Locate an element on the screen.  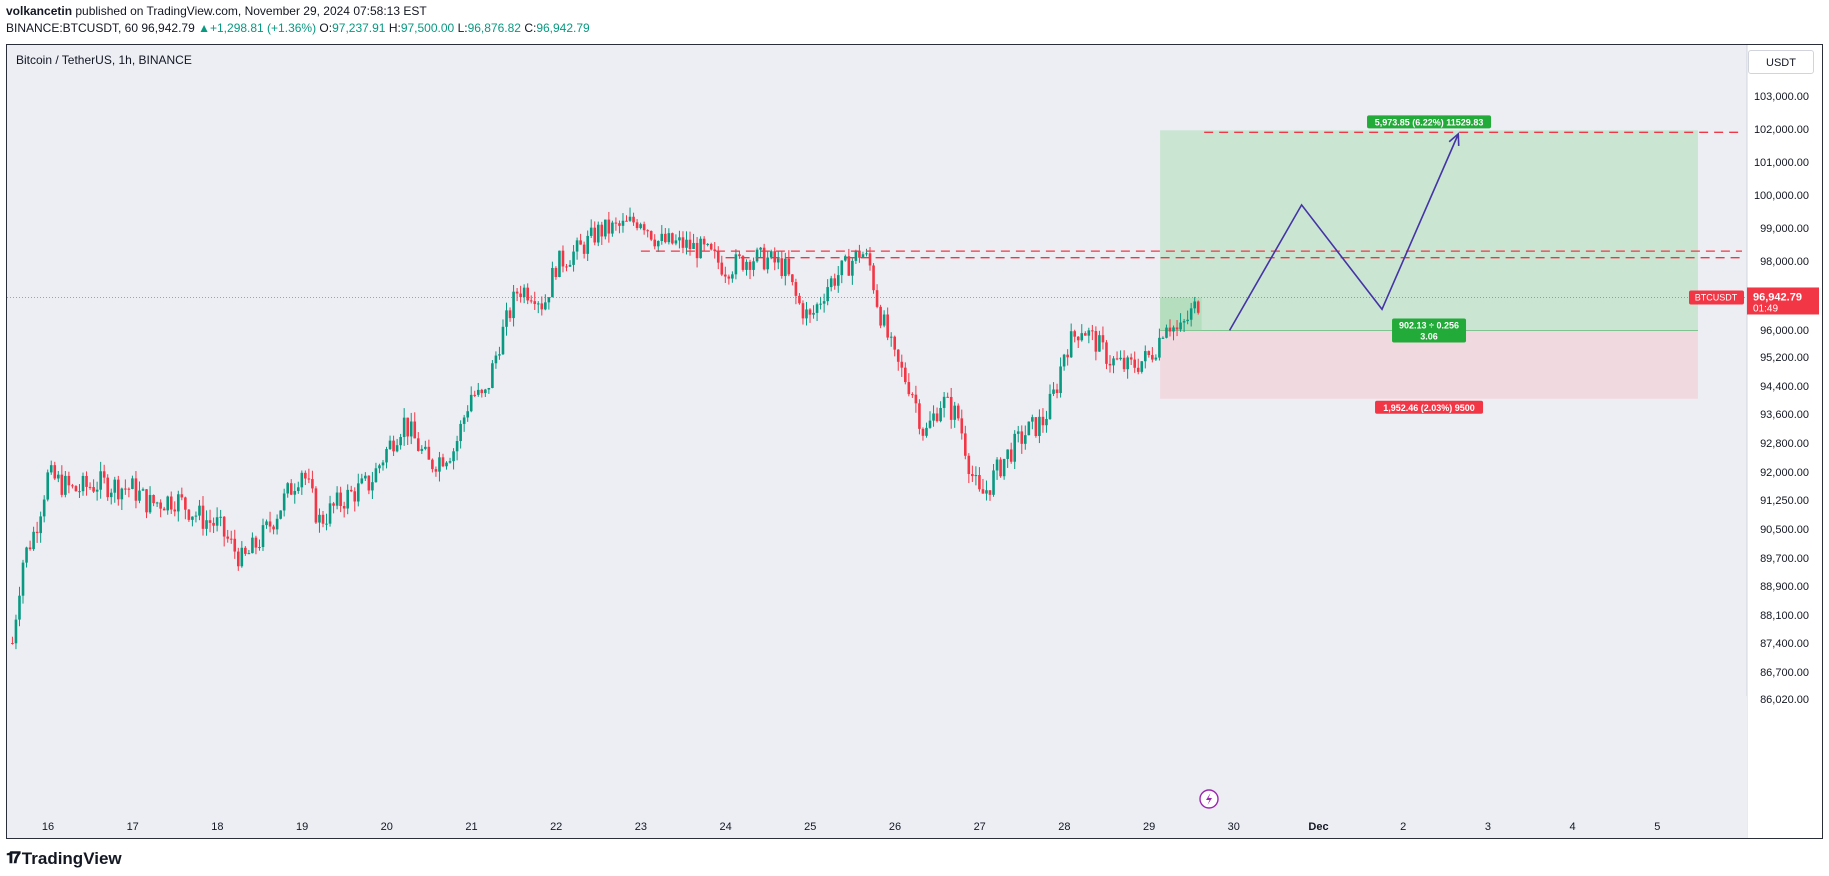
last-price-countdown: 01:49 is located at coordinates (1765, 308).